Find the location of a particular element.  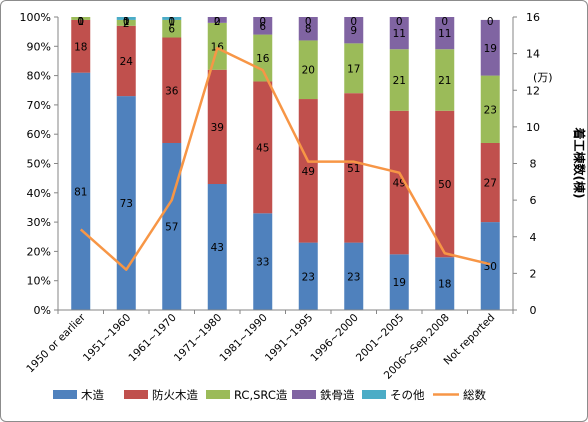

data-label: 17 is located at coordinates (353, 69).